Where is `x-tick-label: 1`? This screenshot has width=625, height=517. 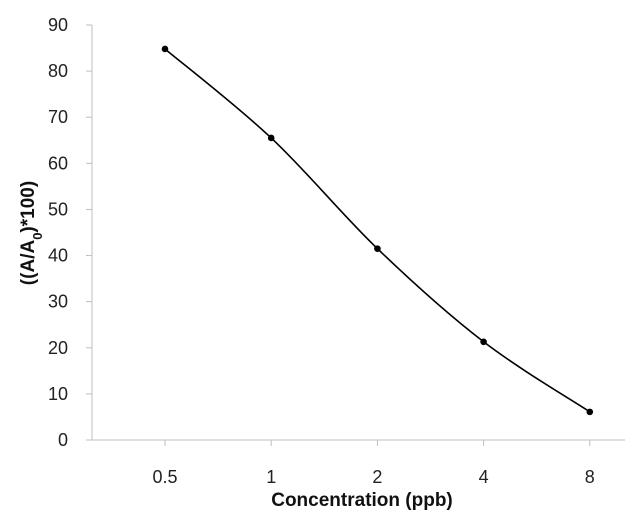 x-tick-label: 1 is located at coordinates (271, 477).